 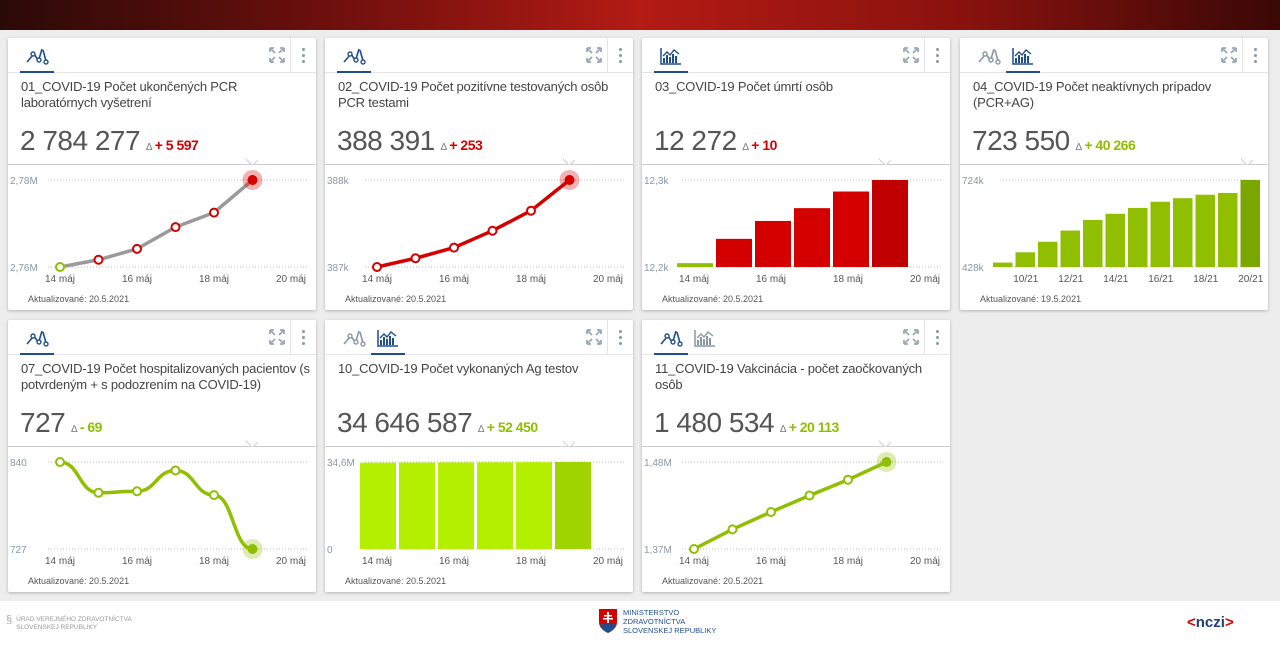 What do you see at coordinates (338, 181) in the screenshot?
I see `y-tick-max: 388k` at bounding box center [338, 181].